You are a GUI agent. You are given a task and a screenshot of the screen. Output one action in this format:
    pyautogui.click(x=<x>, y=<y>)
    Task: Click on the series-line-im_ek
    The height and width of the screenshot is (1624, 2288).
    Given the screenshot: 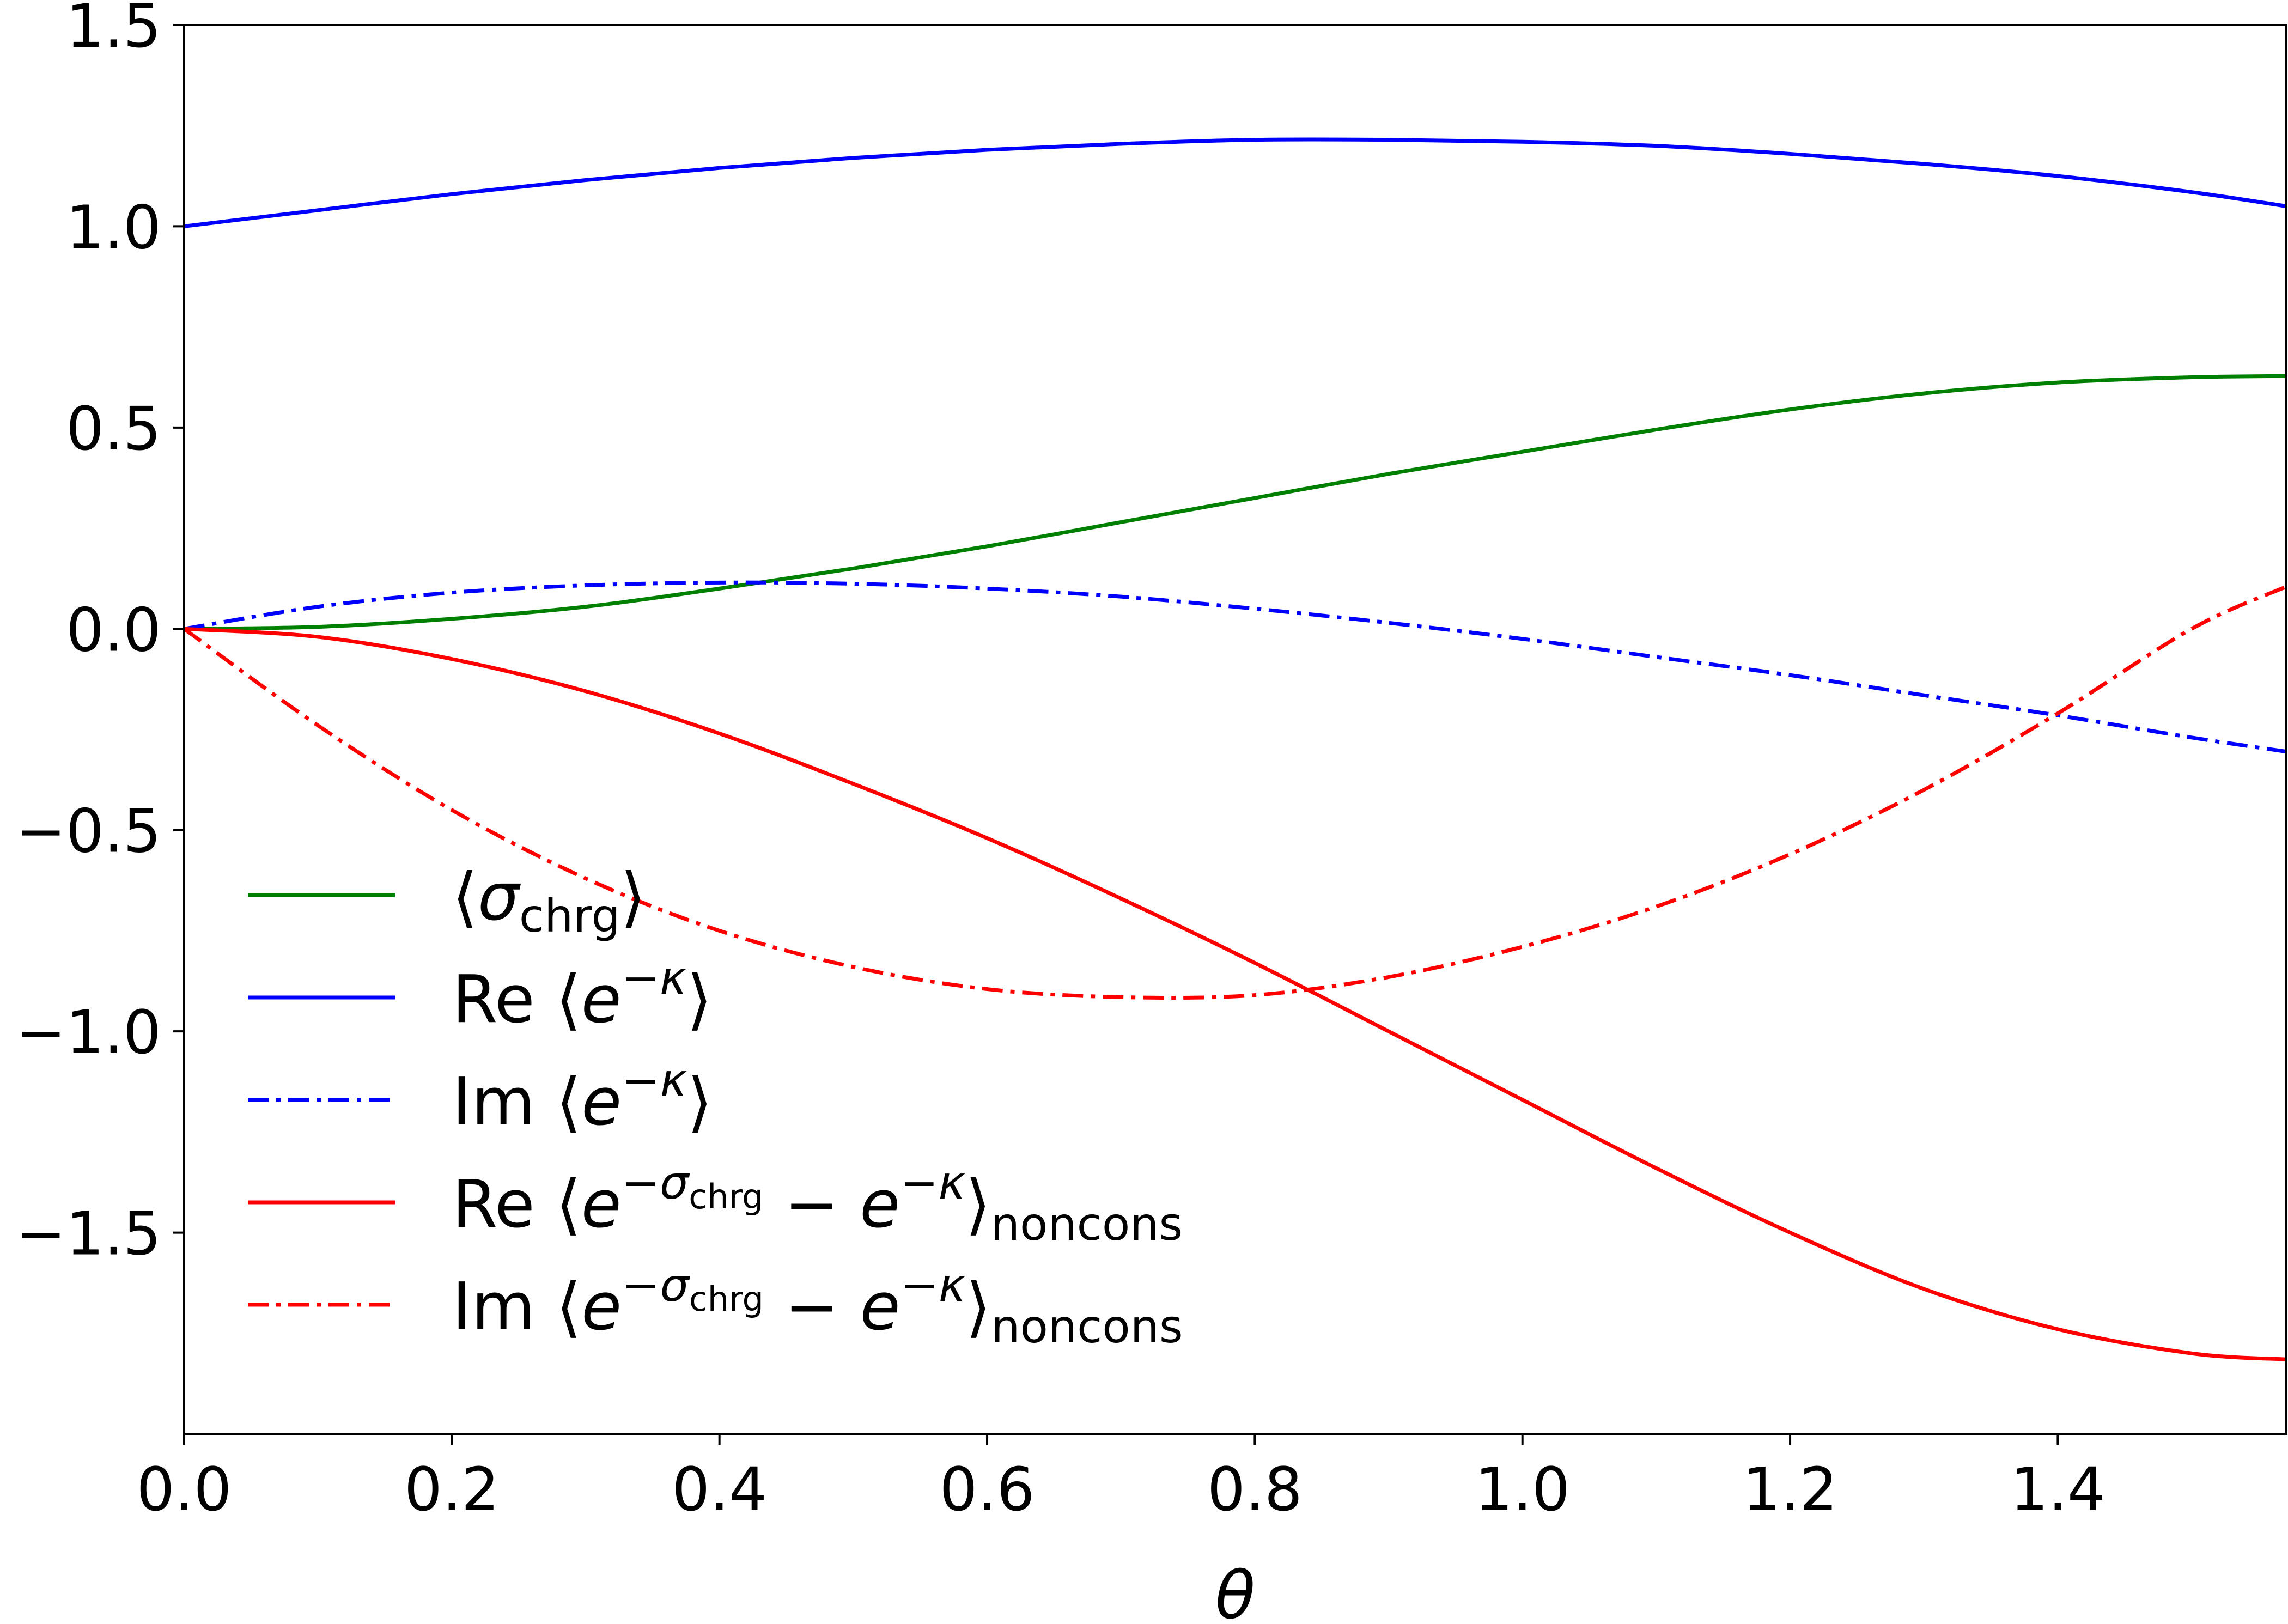 What is the action you would take?
    pyautogui.click(x=1235, y=667)
    